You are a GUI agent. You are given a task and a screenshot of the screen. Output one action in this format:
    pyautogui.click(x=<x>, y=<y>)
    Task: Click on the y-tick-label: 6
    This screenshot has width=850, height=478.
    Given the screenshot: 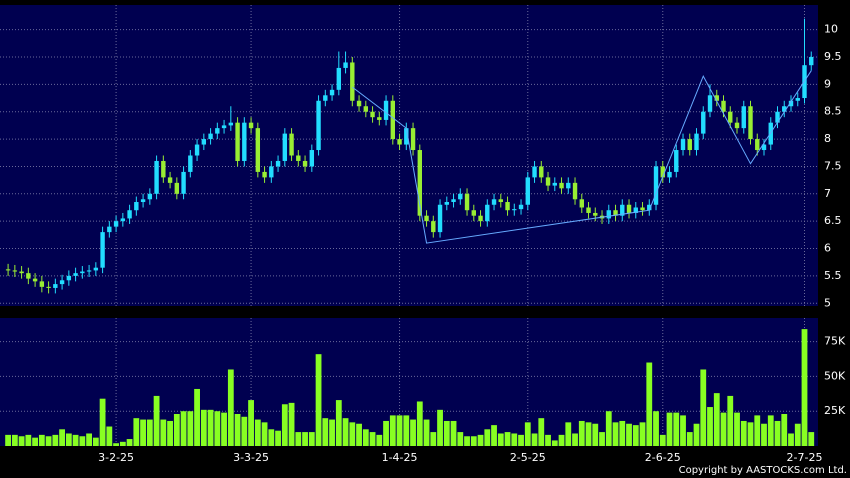 What is the action you would take?
    pyautogui.click(x=827, y=248)
    